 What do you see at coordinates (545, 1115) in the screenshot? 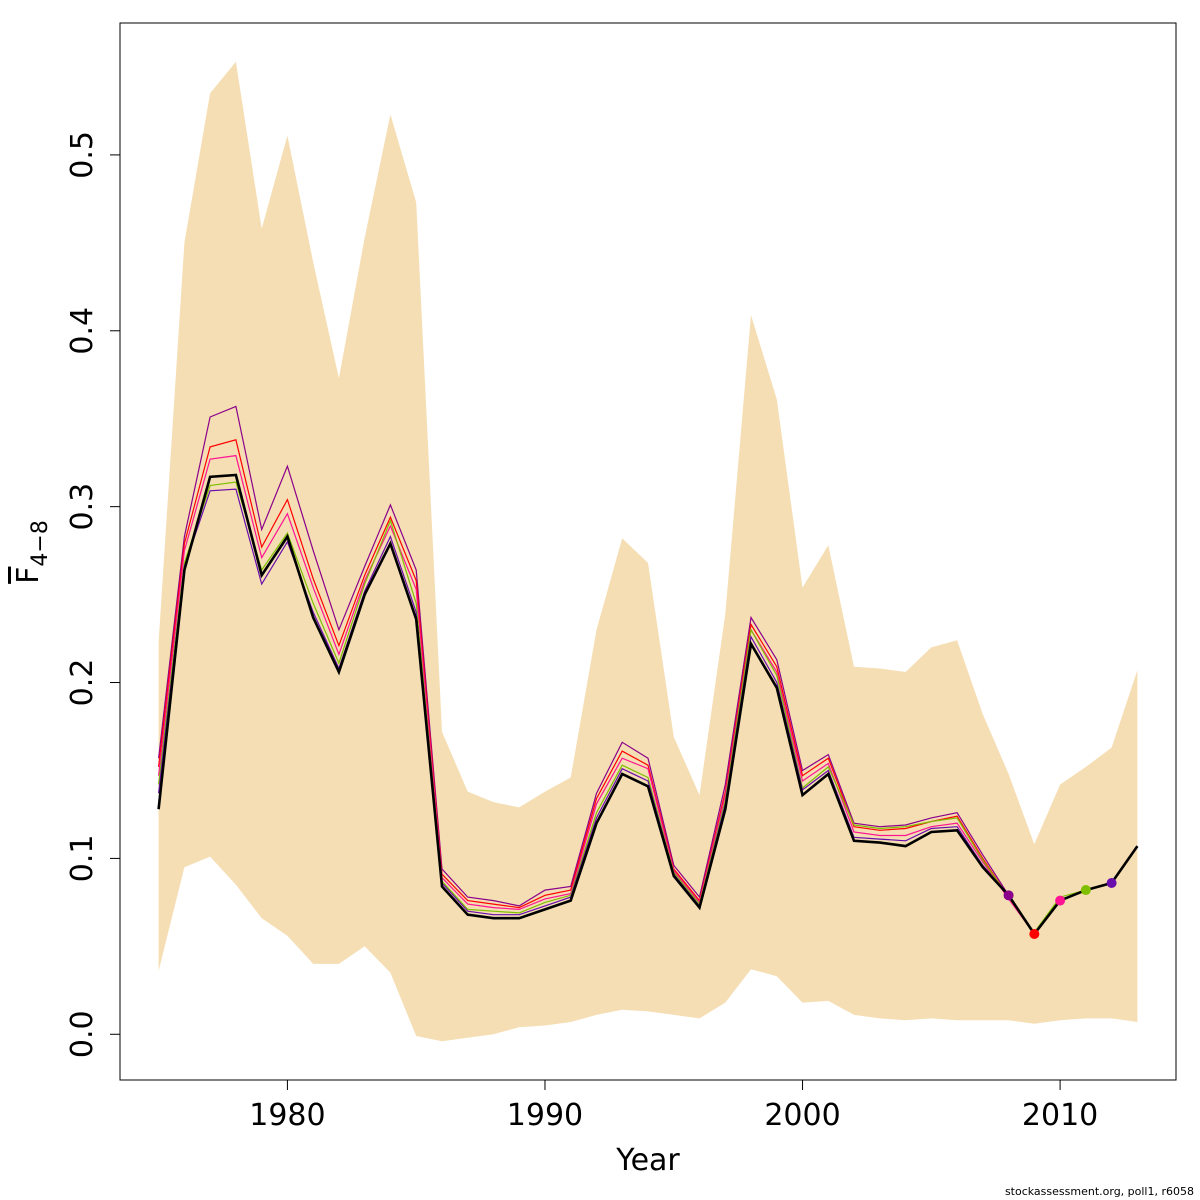
I see `x-tick-label: 1990` at bounding box center [545, 1115].